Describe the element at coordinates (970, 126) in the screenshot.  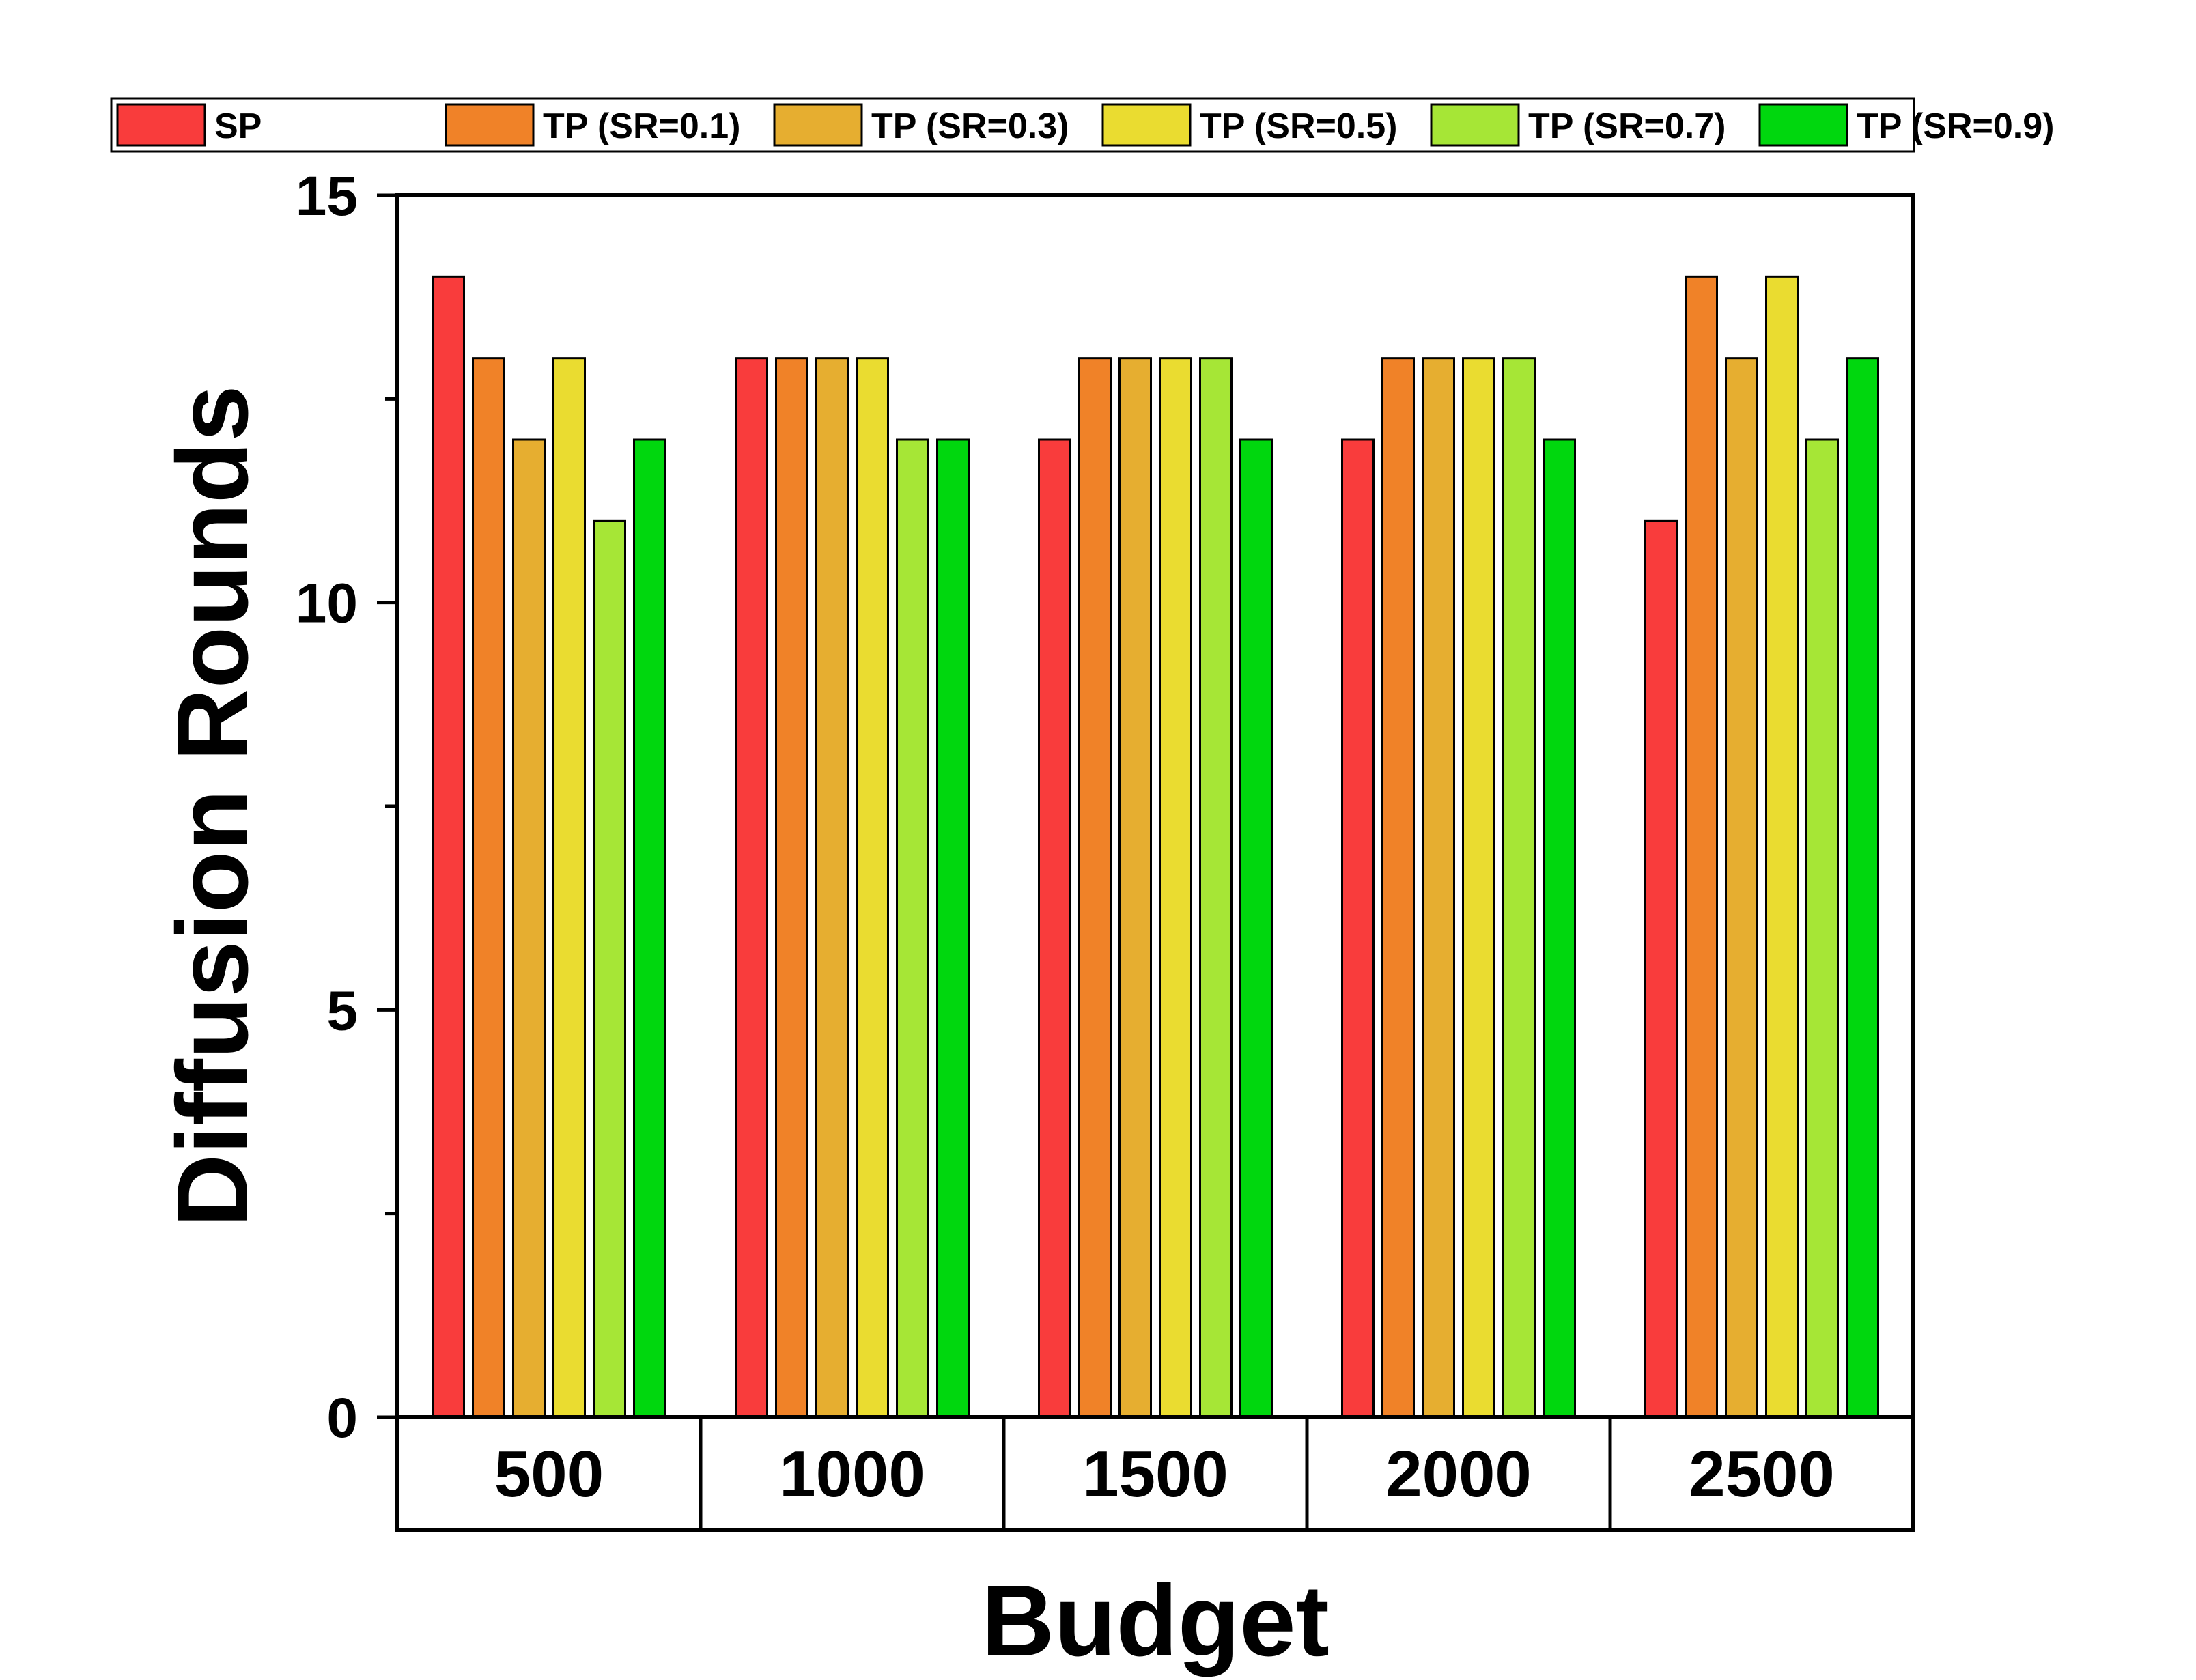
I see `legend-label: TP (SR=0.3)` at that location.